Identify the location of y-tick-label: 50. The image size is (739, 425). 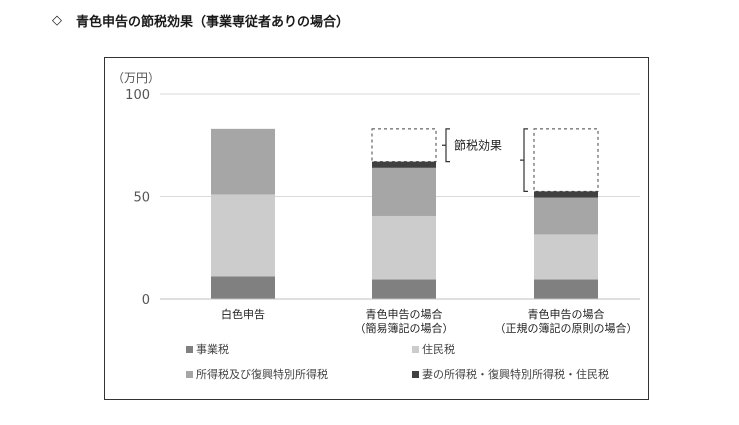
(141, 198).